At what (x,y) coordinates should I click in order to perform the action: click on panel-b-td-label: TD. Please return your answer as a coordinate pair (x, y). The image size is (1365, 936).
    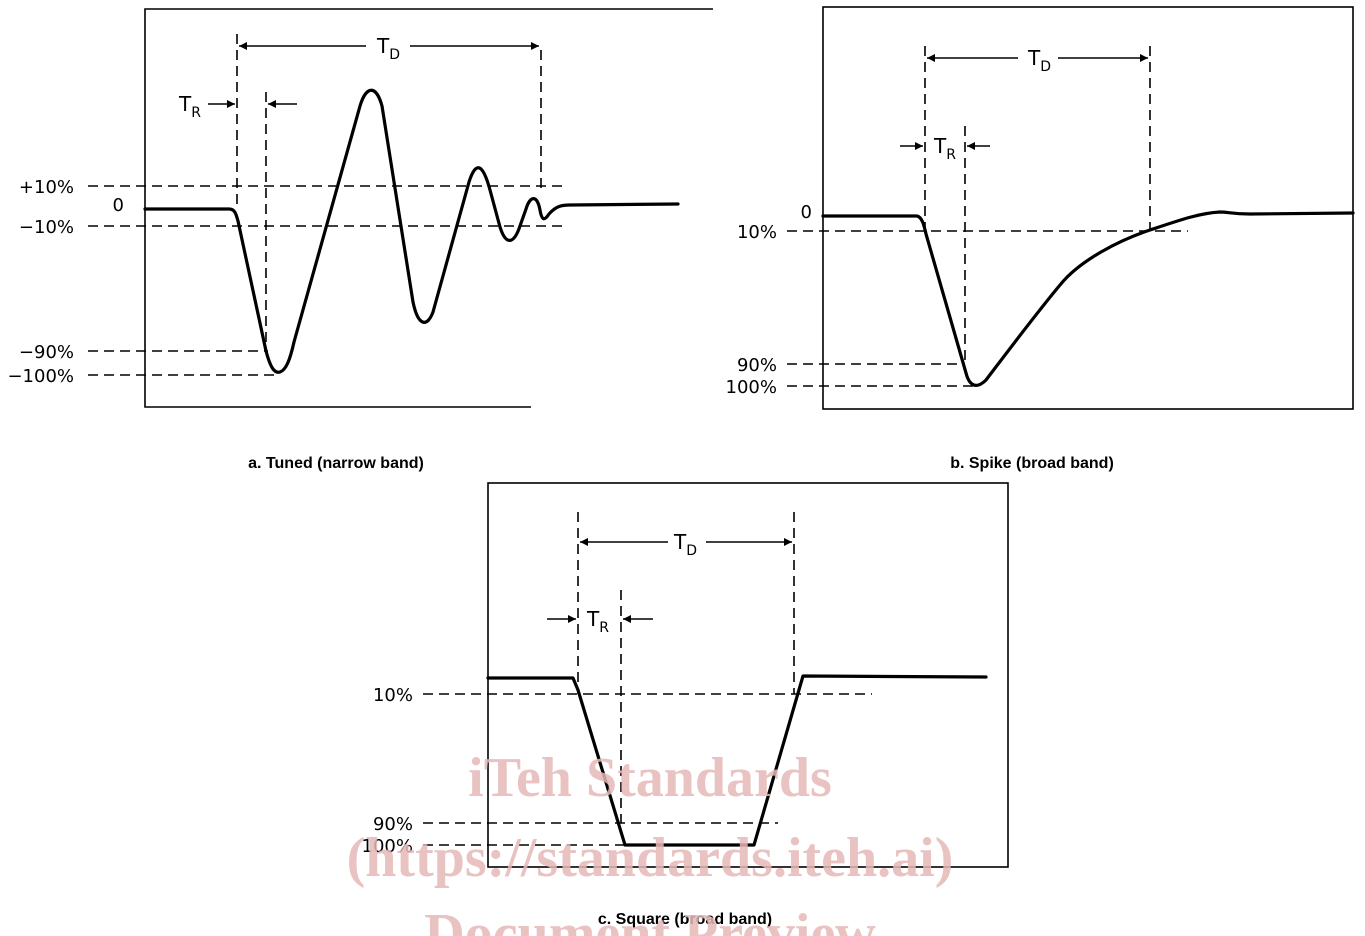
    Looking at the image, I should click on (1039, 60).